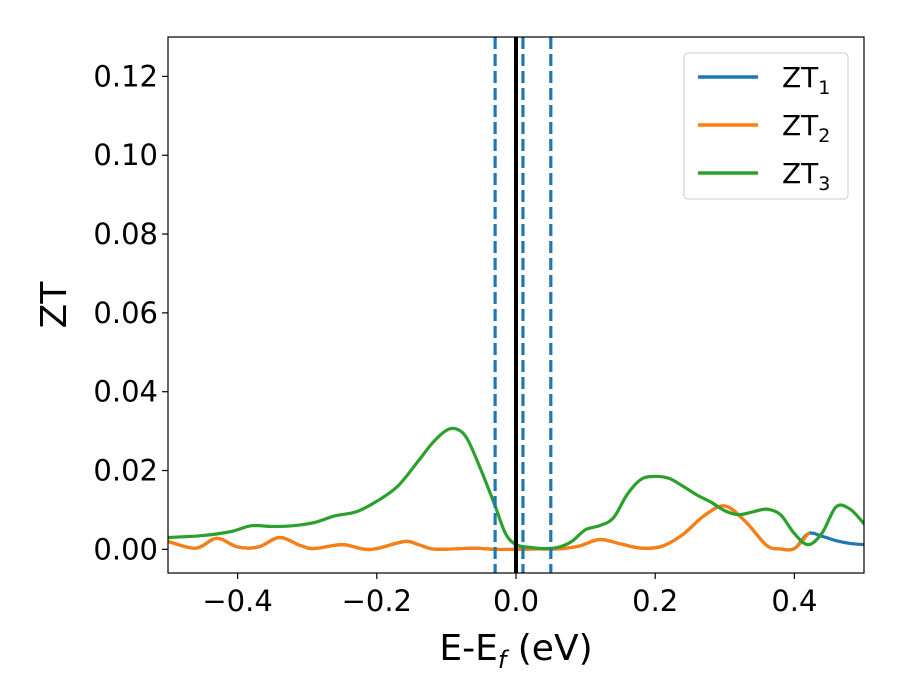 The width and height of the screenshot is (900, 700). What do you see at coordinates (794, 601) in the screenshot?
I see `x-tick-label: 0.4` at bounding box center [794, 601].